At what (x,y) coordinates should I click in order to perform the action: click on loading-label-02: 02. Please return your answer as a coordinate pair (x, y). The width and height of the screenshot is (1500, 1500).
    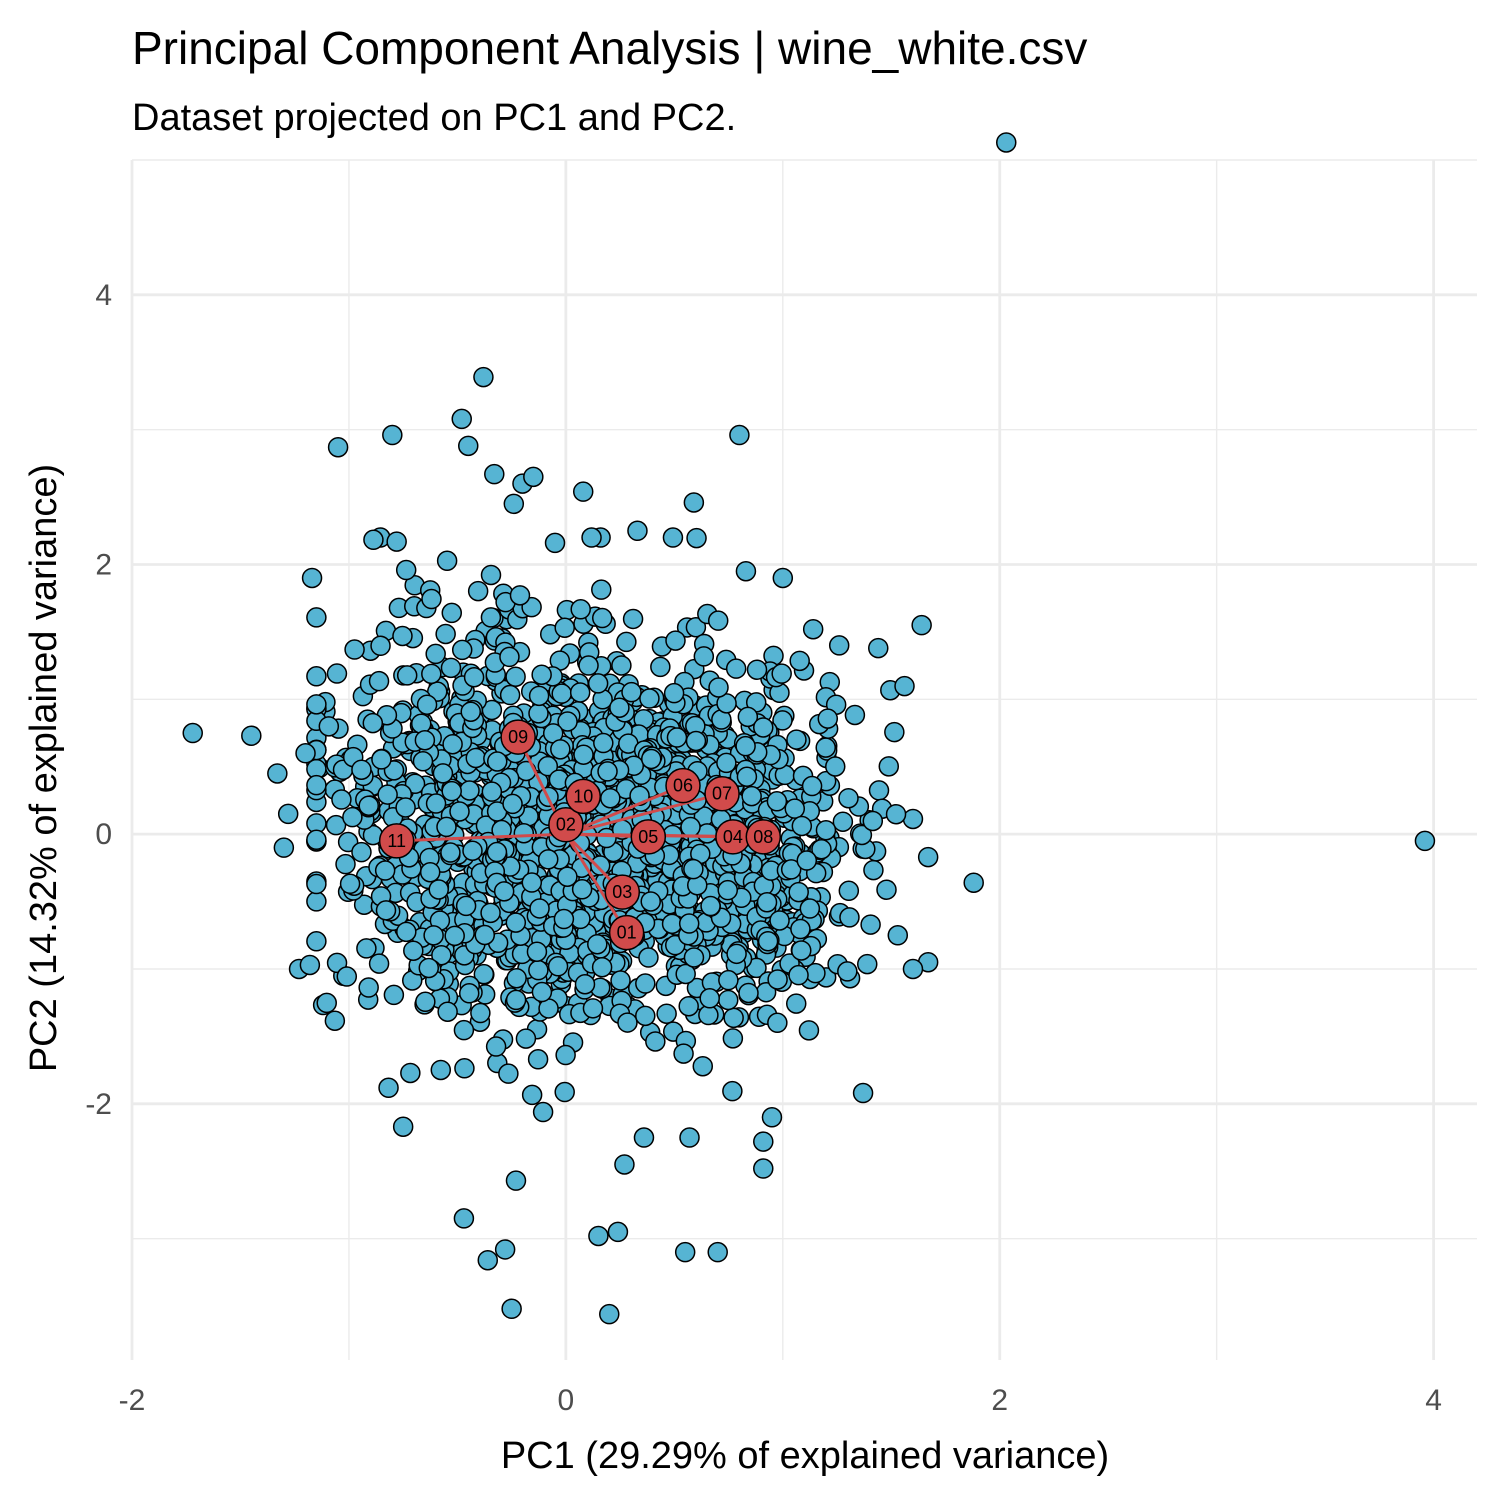
    Looking at the image, I should click on (566, 825).